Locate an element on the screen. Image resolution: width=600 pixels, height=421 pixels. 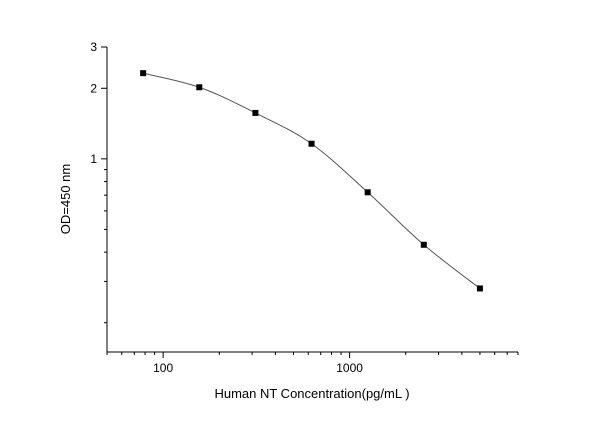
y-tick-label: 2 is located at coordinates (93, 88).